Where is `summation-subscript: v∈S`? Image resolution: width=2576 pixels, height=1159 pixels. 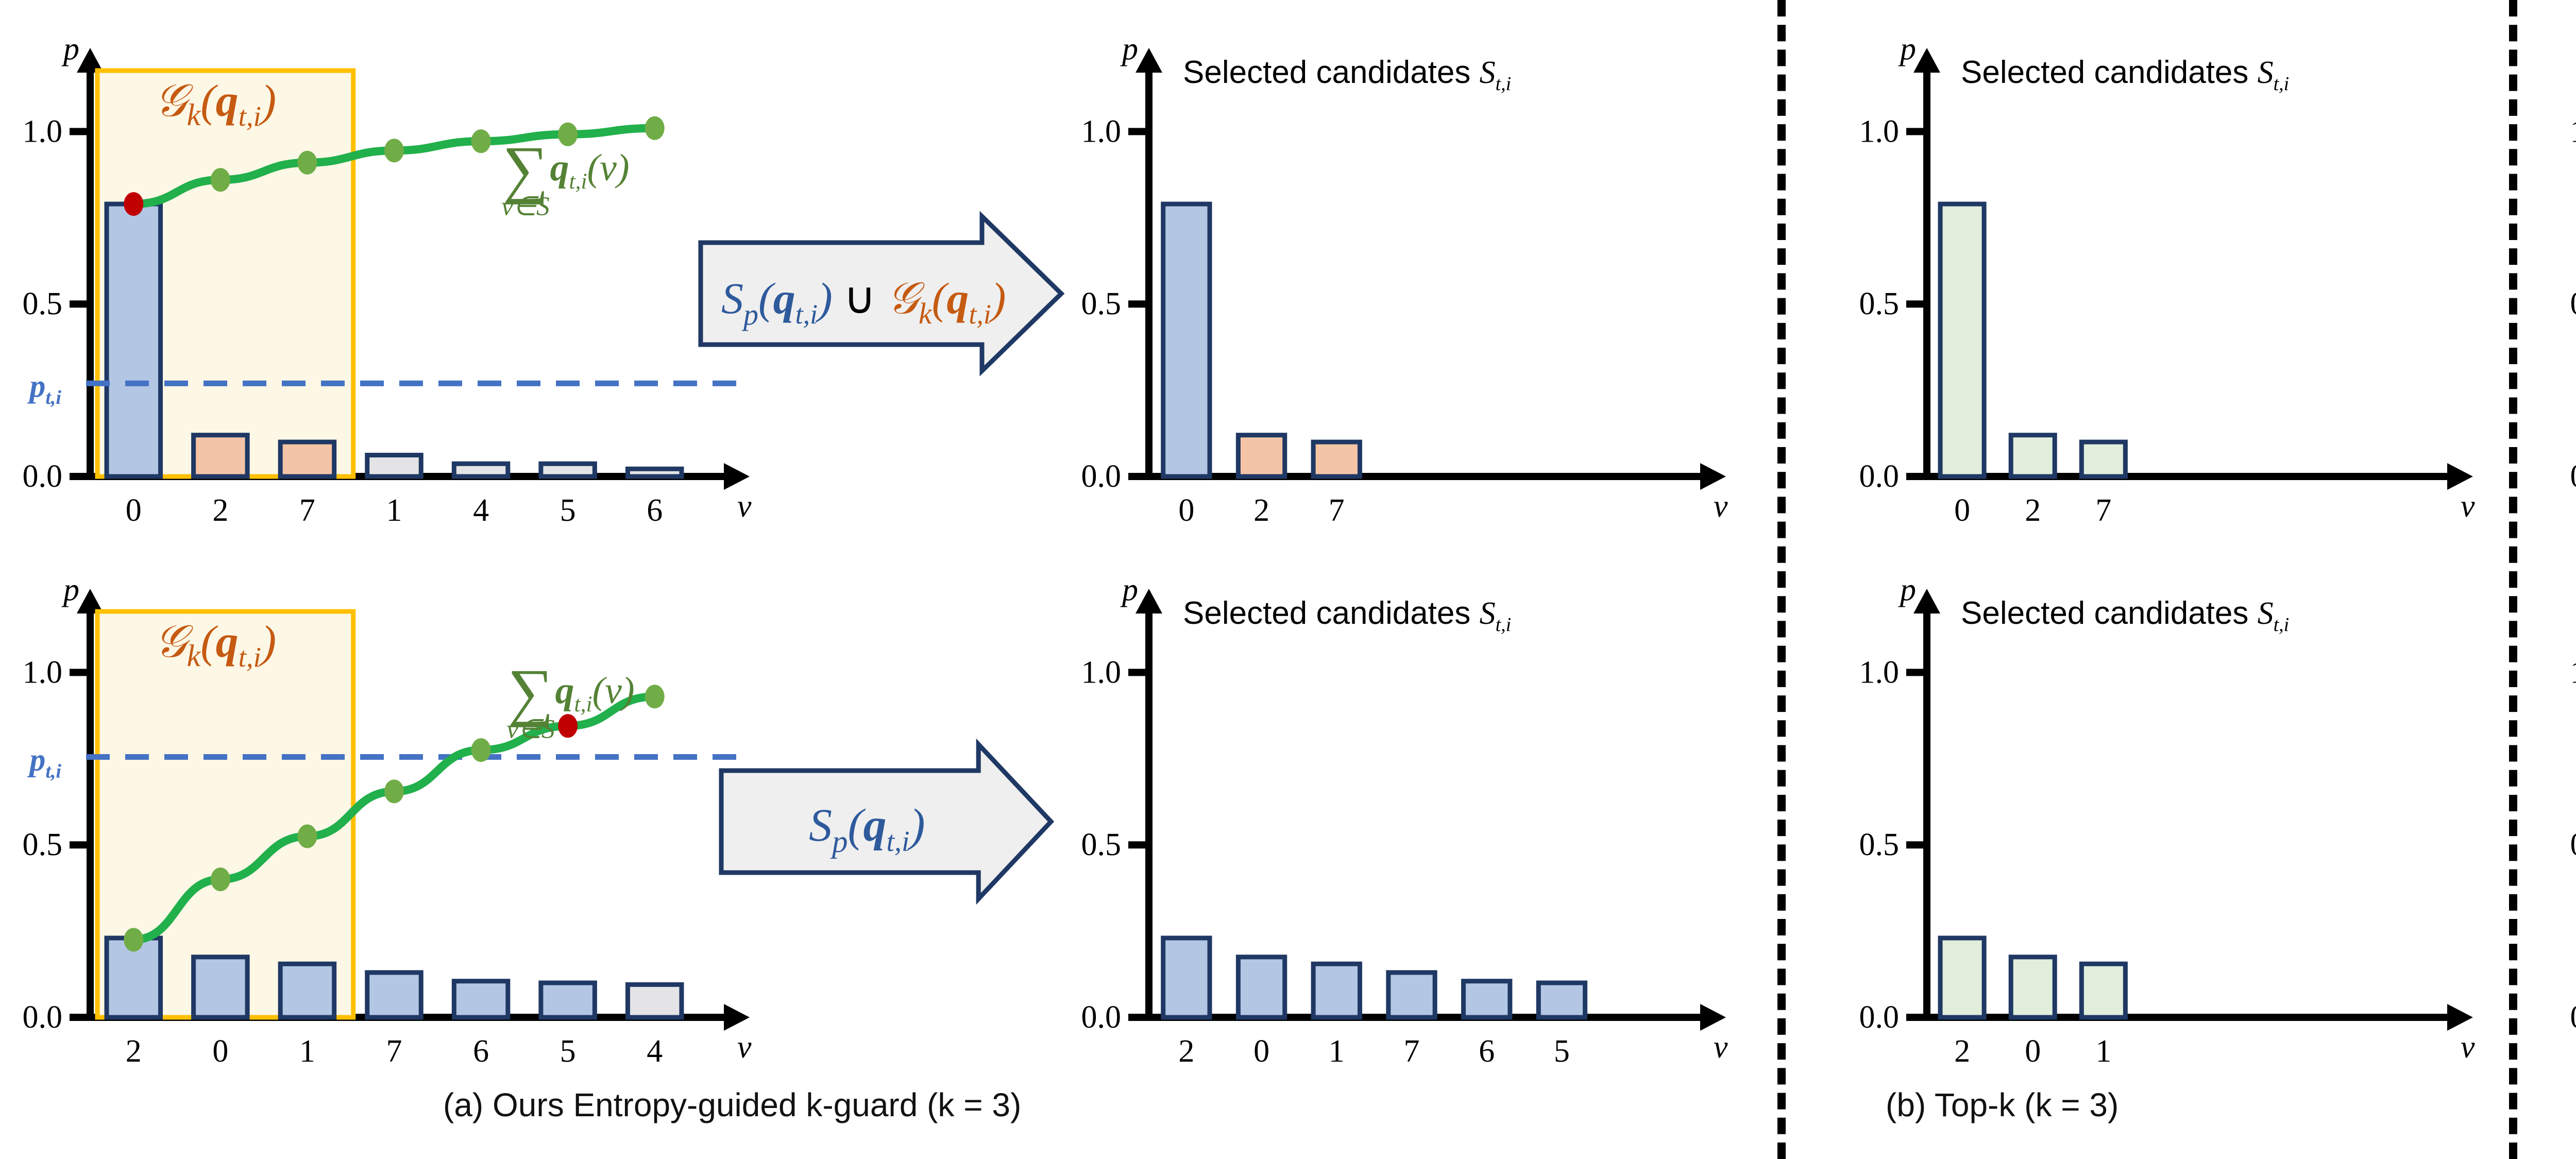
summation-subscript: v∈S is located at coordinates (525, 206).